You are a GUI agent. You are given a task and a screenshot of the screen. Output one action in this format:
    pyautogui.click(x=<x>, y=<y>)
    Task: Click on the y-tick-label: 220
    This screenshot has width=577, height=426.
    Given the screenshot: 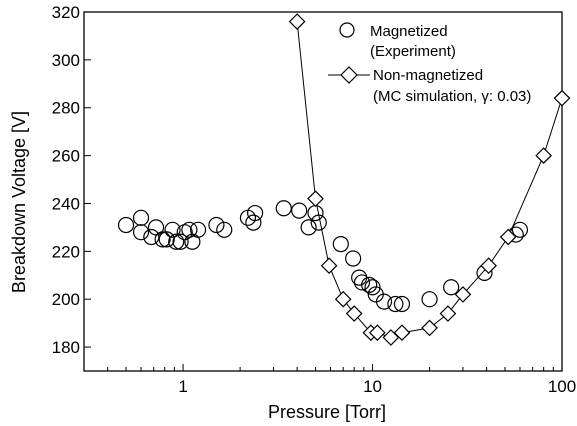 What is the action you would take?
    pyautogui.click(x=66, y=251)
    